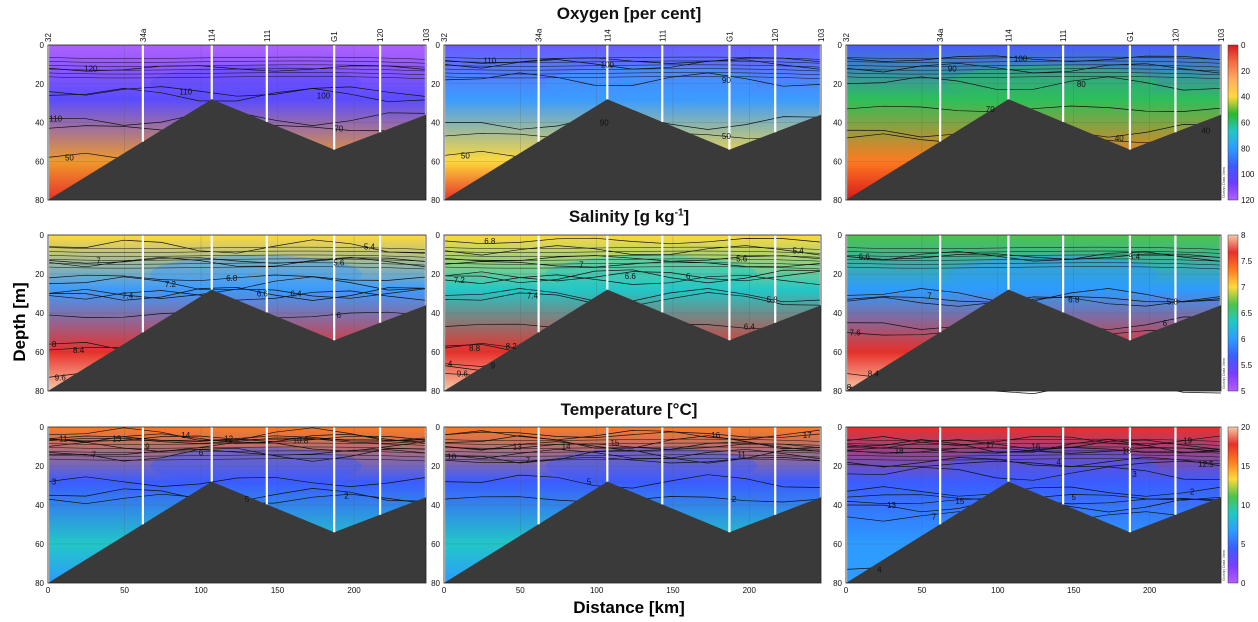 The image size is (1258, 622). I want to click on contour-label: 17, so click(990, 445).